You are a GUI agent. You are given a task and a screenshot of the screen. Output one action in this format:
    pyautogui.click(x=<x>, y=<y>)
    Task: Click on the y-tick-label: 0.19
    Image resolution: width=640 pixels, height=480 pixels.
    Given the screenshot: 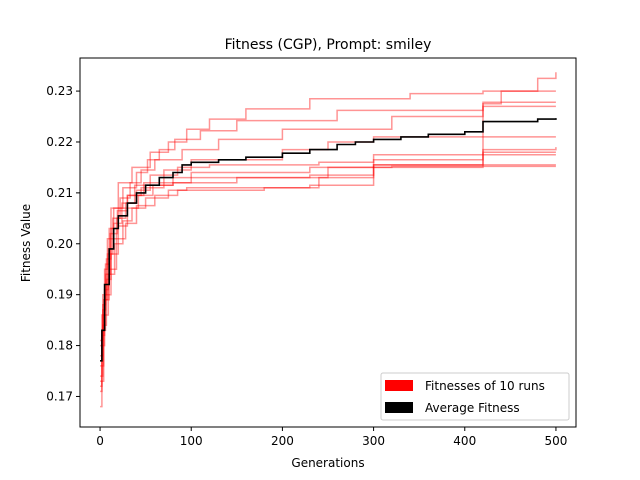 What is the action you would take?
    pyautogui.click(x=59, y=295)
    